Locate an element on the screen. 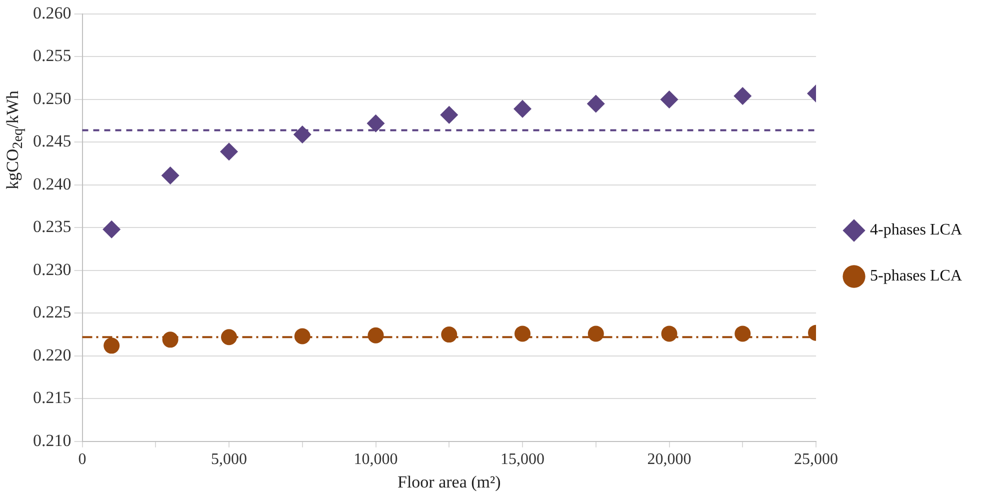  y-tick-label: 0.250 is located at coordinates (52, 98).